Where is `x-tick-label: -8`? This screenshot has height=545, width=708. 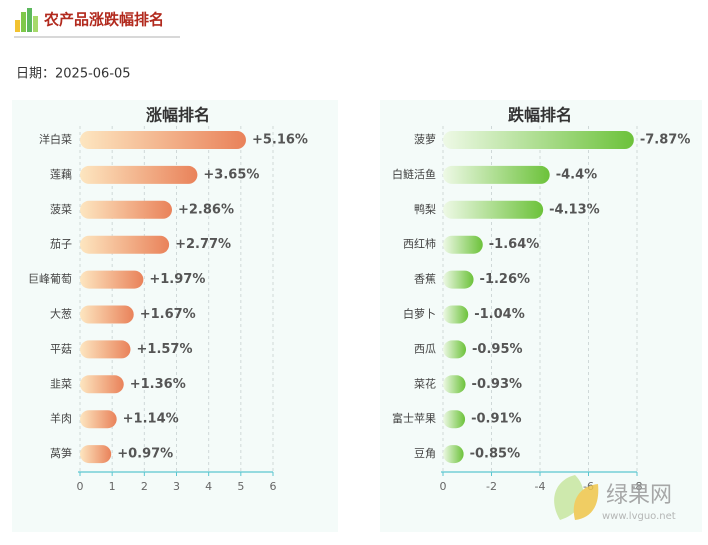 x-tick-label: -8 is located at coordinates (637, 486).